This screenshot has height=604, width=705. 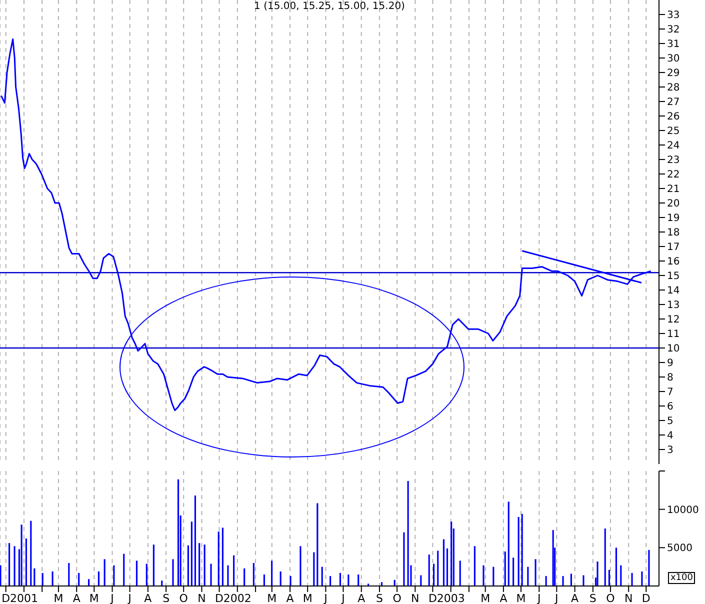 What do you see at coordinates (673, 190) in the screenshot?
I see `y-tick-label: 21` at bounding box center [673, 190].